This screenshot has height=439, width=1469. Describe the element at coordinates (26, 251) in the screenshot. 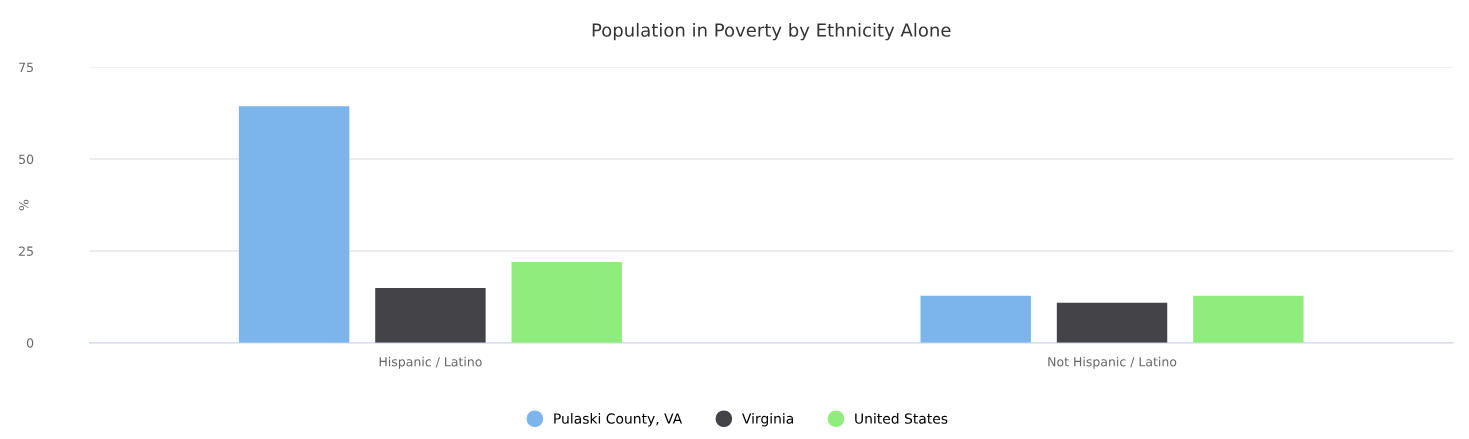

I see `y-tick-label: 25` at that location.